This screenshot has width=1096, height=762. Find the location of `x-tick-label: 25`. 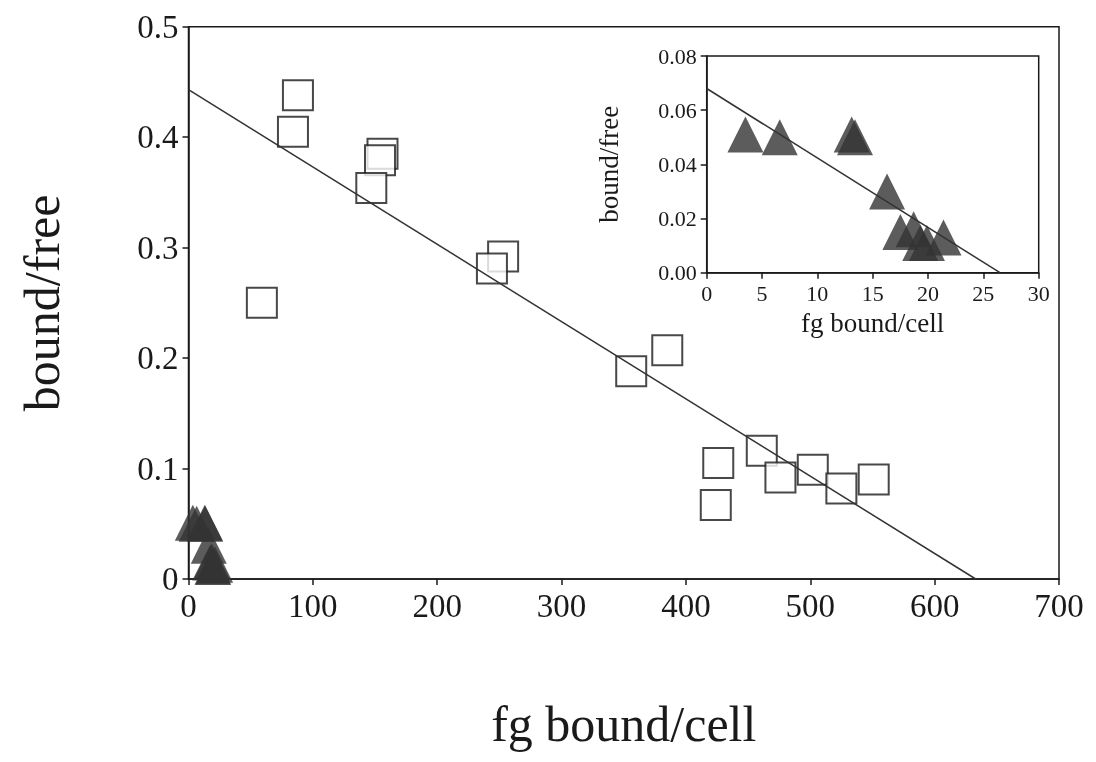

x-tick-label: 25 is located at coordinates (983, 294).